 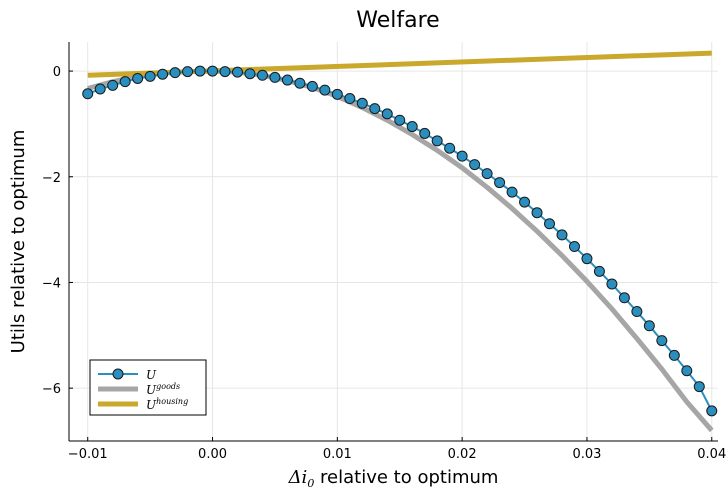 I want to click on x-label-sub: 0, so click(x=310, y=483).